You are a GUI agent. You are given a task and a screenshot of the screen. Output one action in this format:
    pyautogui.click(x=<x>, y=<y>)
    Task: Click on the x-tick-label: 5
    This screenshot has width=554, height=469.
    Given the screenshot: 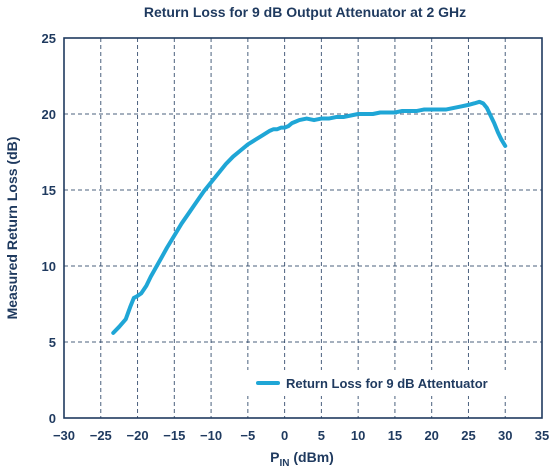 What is the action you would take?
    pyautogui.click(x=321, y=435)
    